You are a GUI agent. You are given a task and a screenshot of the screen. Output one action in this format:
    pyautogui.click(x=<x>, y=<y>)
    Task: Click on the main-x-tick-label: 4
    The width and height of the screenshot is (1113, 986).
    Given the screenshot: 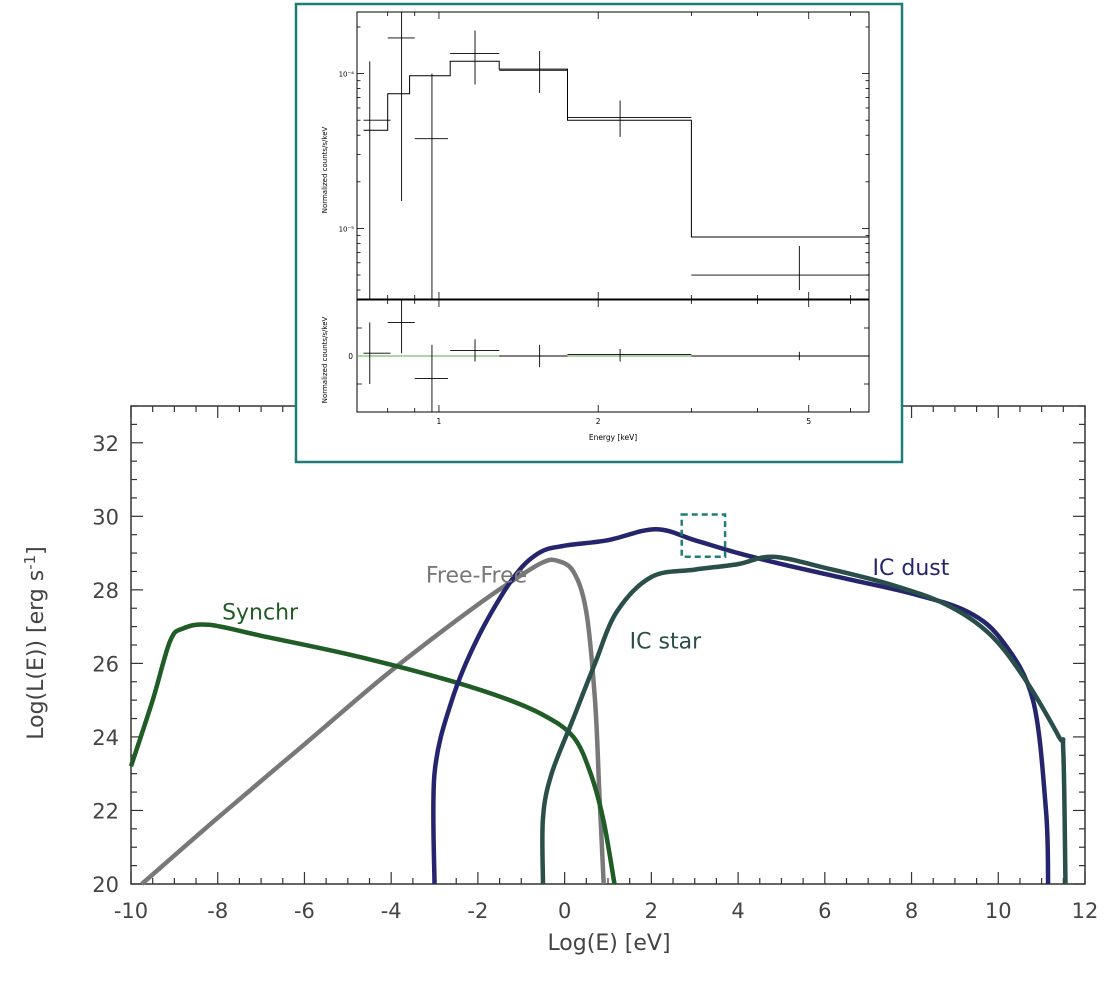 What is the action you would take?
    pyautogui.click(x=737, y=911)
    